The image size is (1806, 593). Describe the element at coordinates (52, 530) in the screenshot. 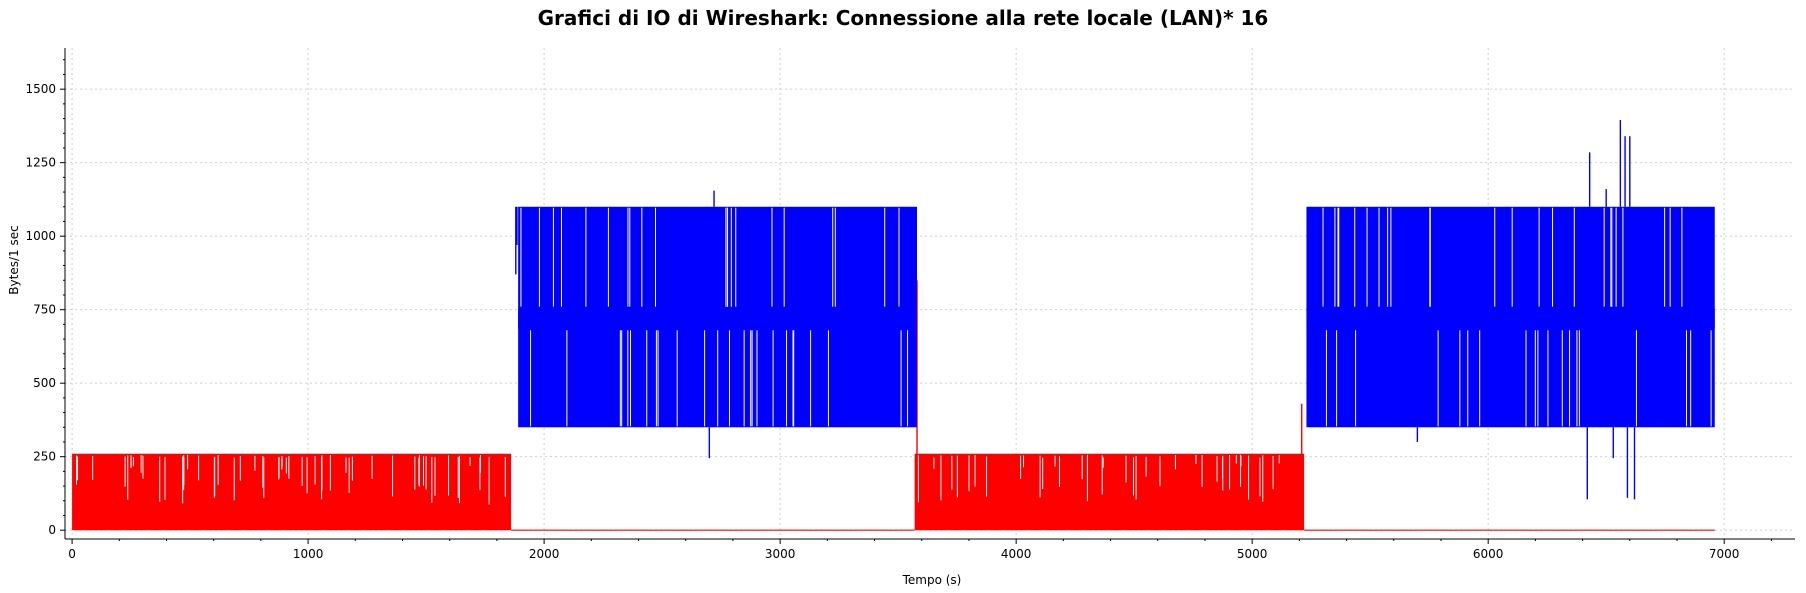

I see `y-tick-label: 0` at that location.